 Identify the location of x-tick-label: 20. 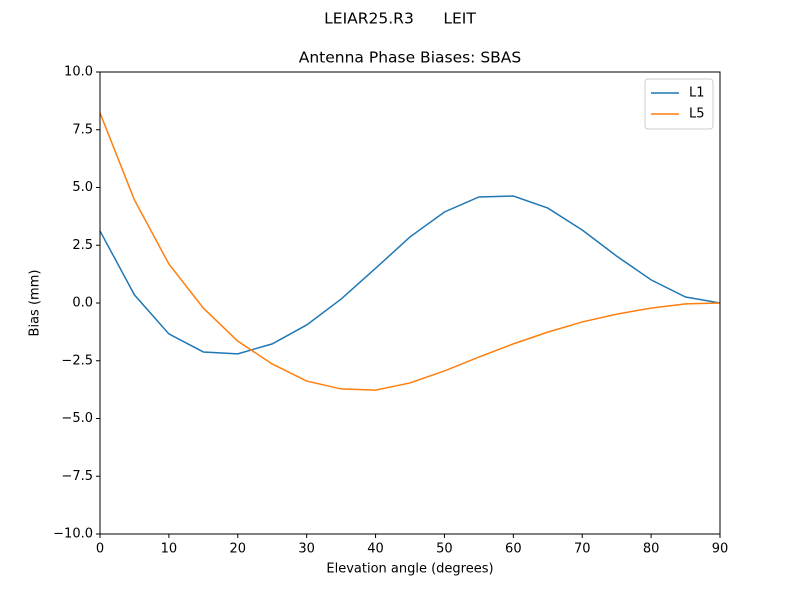
(238, 549).